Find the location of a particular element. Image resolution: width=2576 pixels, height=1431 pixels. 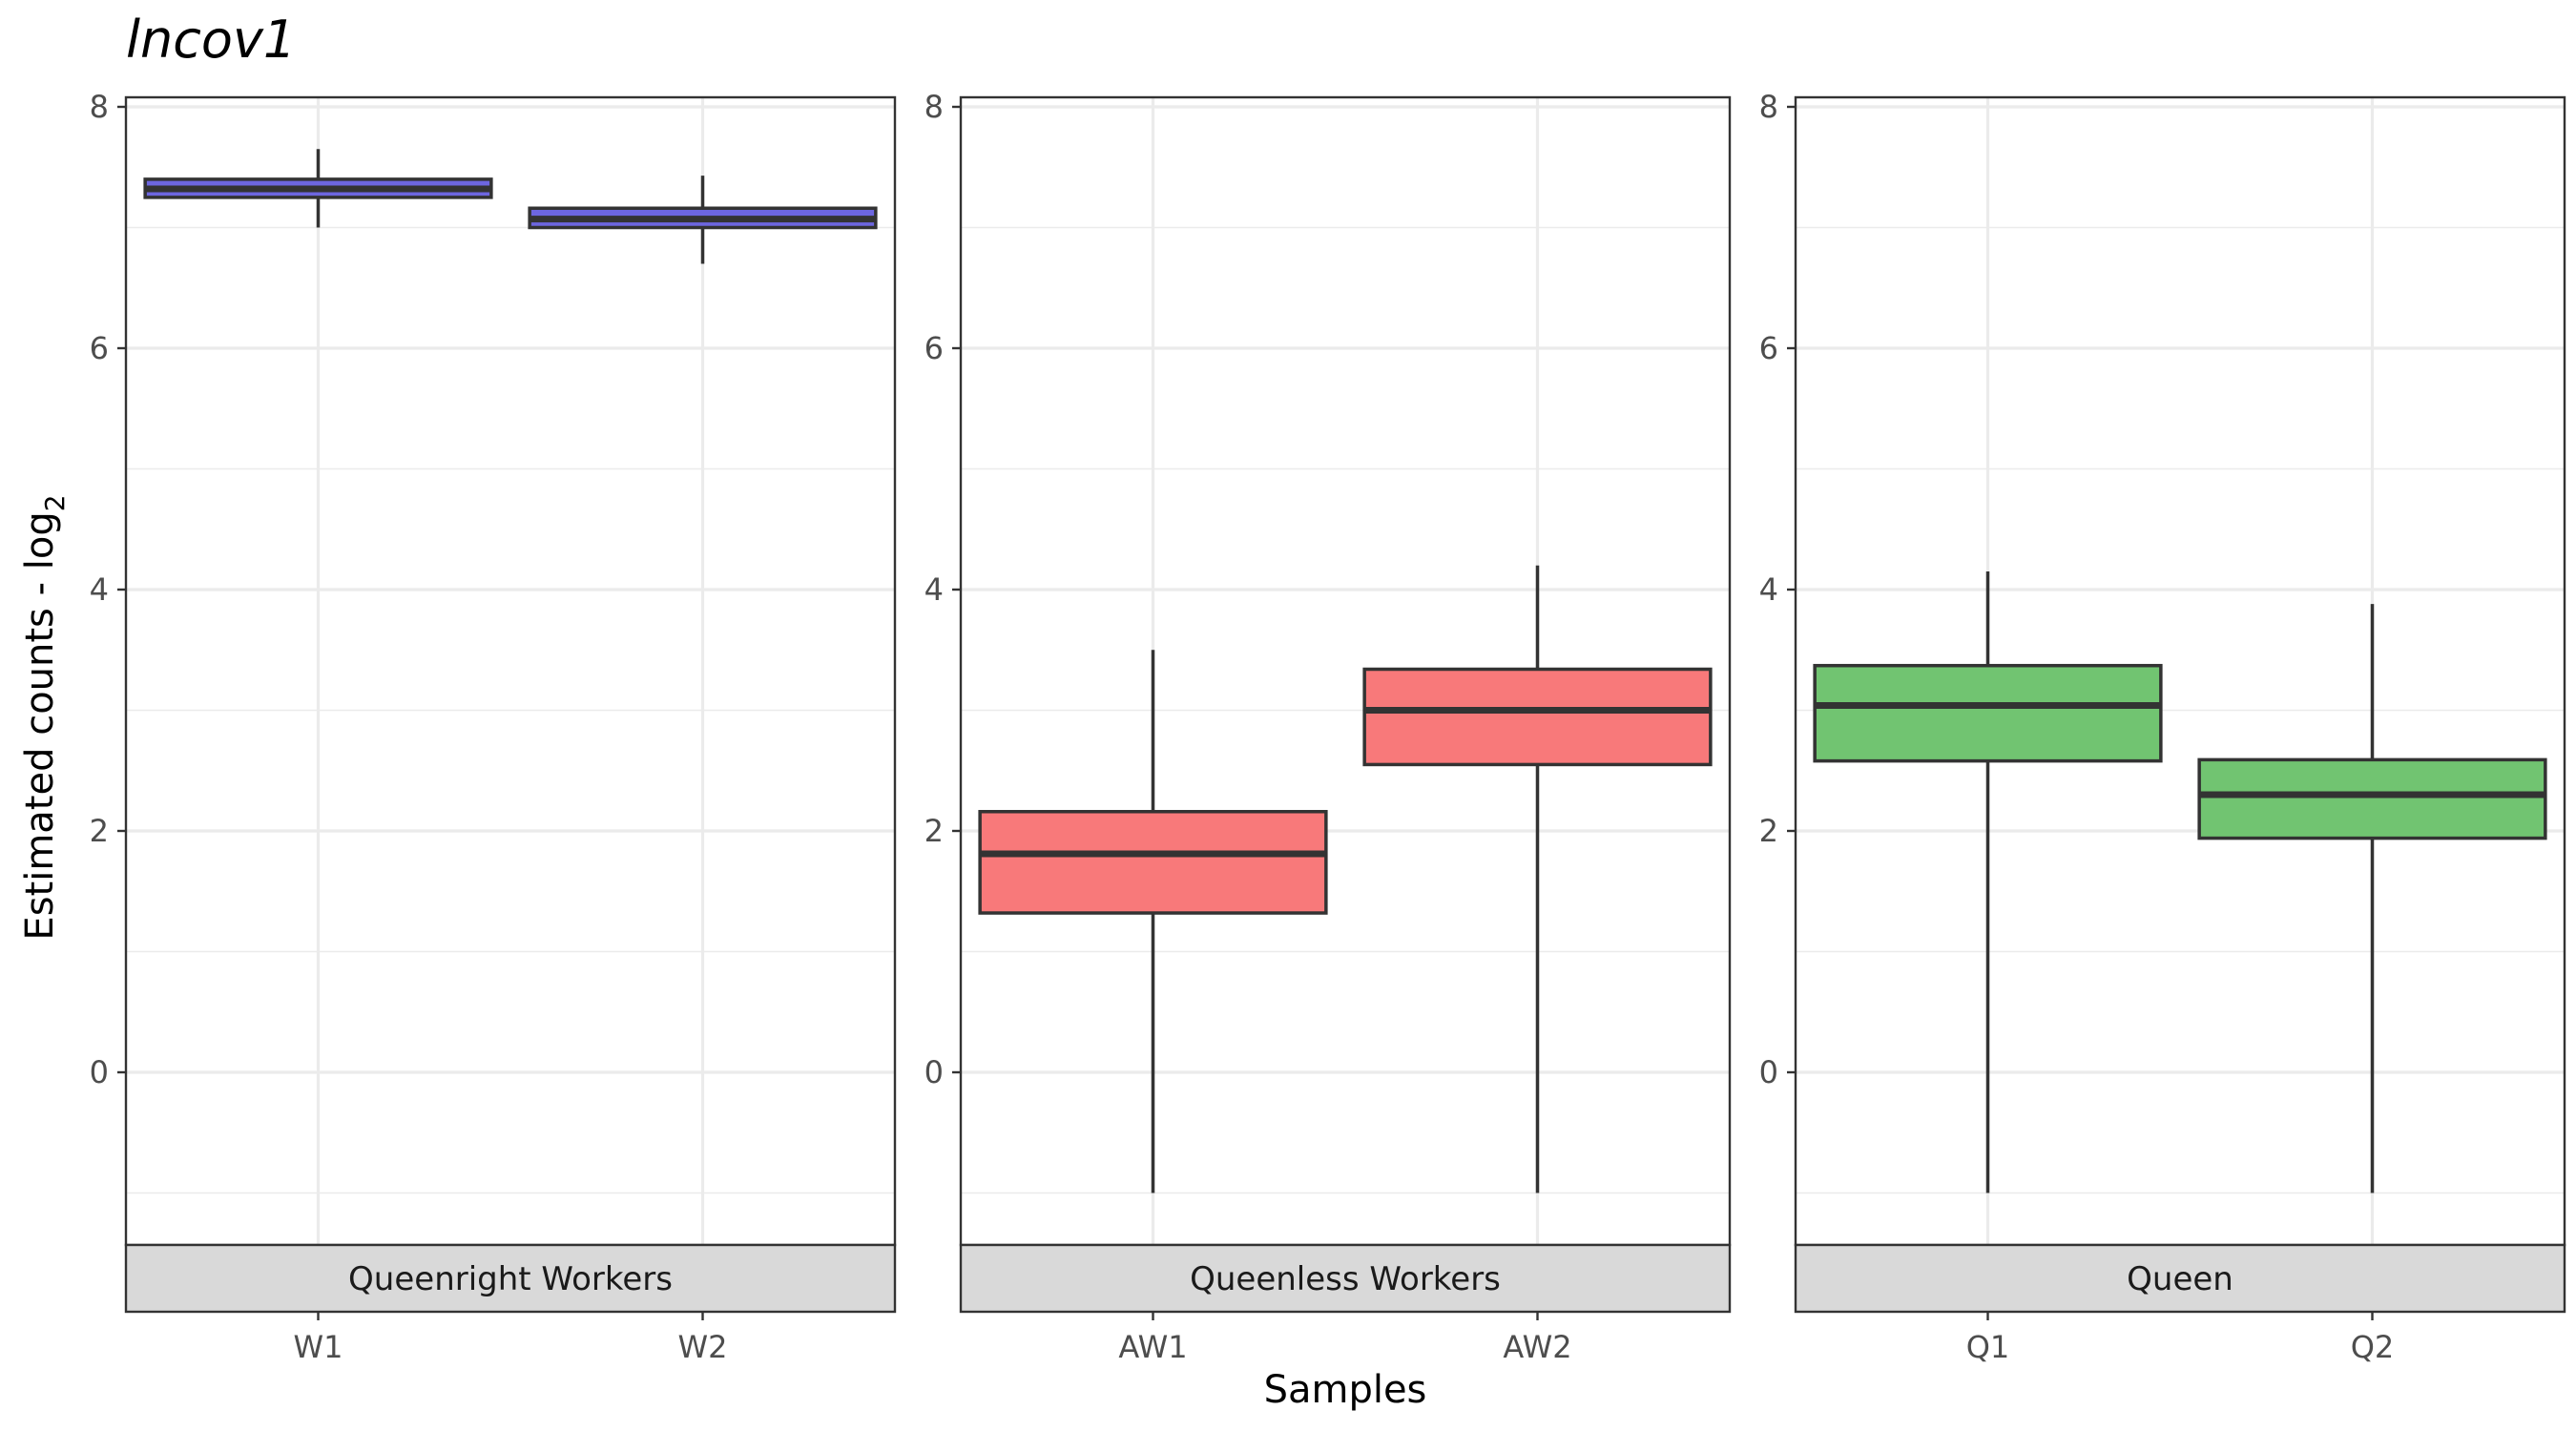

y-axis-label-subscript: 2 is located at coordinates (55, 503).